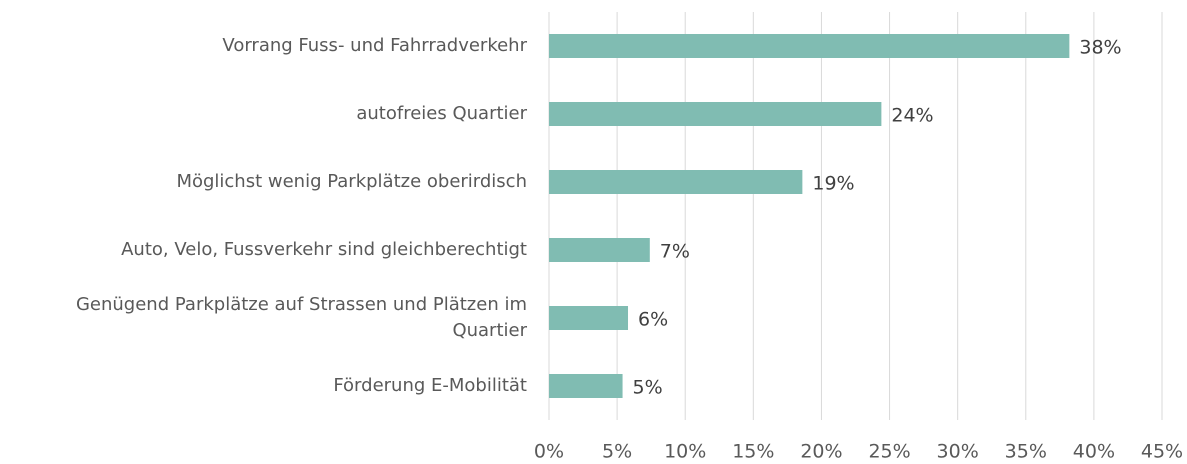  Describe the element at coordinates (675, 252) in the screenshot. I see `value-label: 7%` at that location.